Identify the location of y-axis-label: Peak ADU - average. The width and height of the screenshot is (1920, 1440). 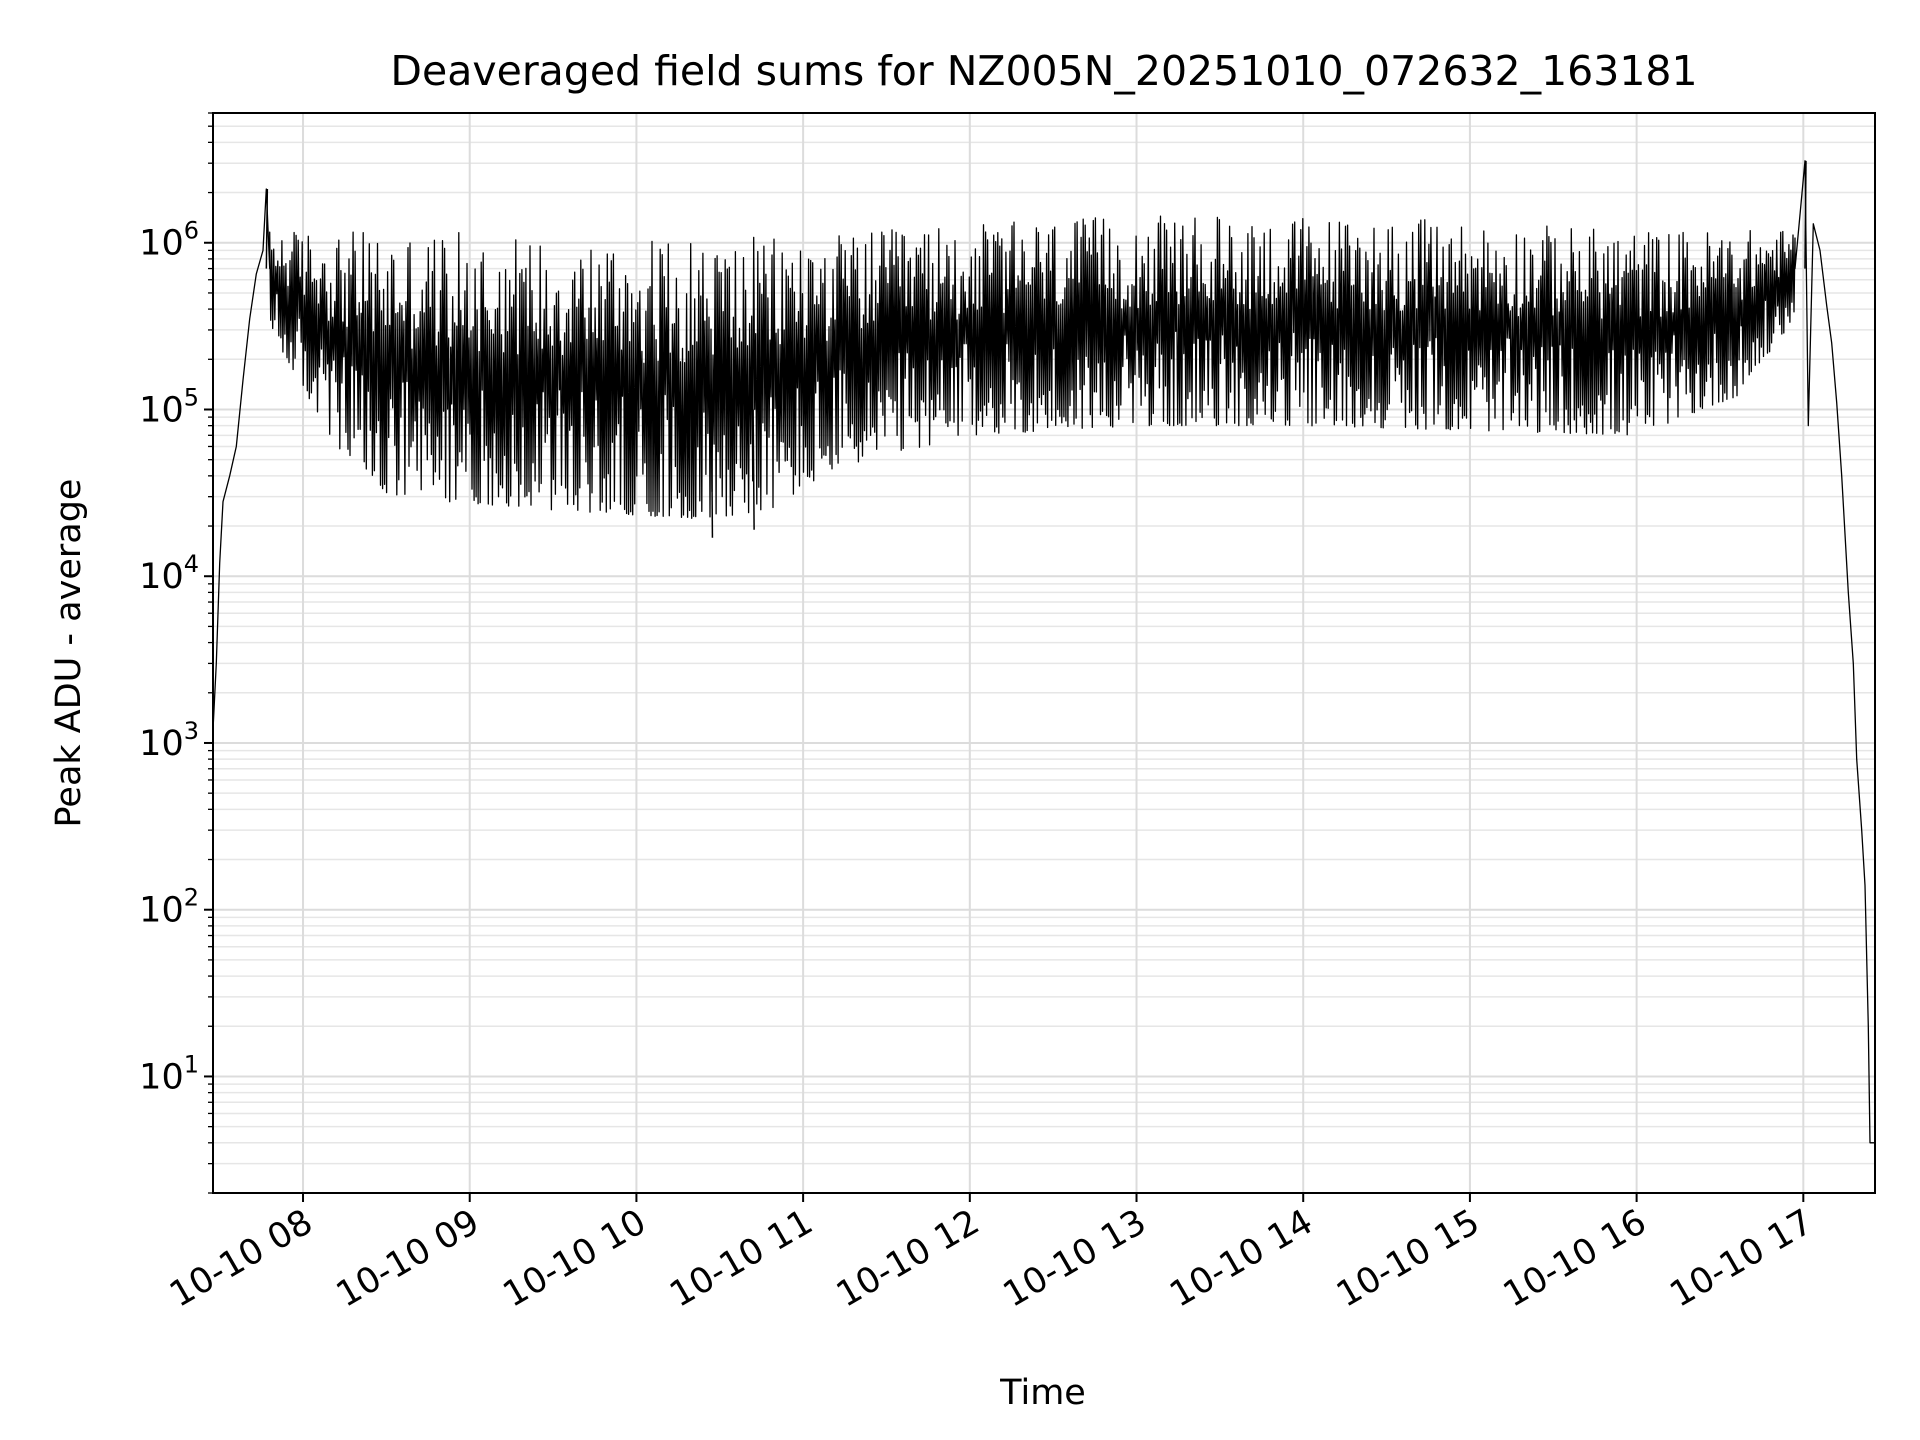
(69, 653).